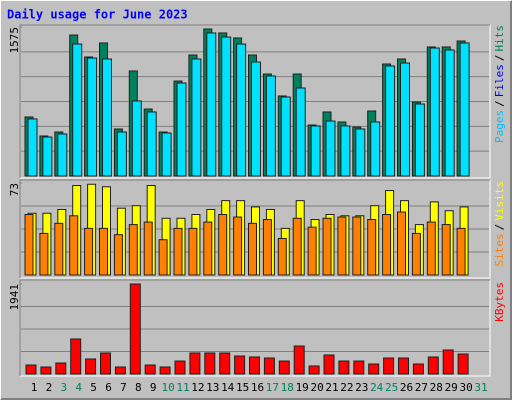 The width and height of the screenshot is (512, 400). What do you see at coordinates (499, 201) in the screenshot?
I see `axis-label-part: Visits` at bounding box center [499, 201].